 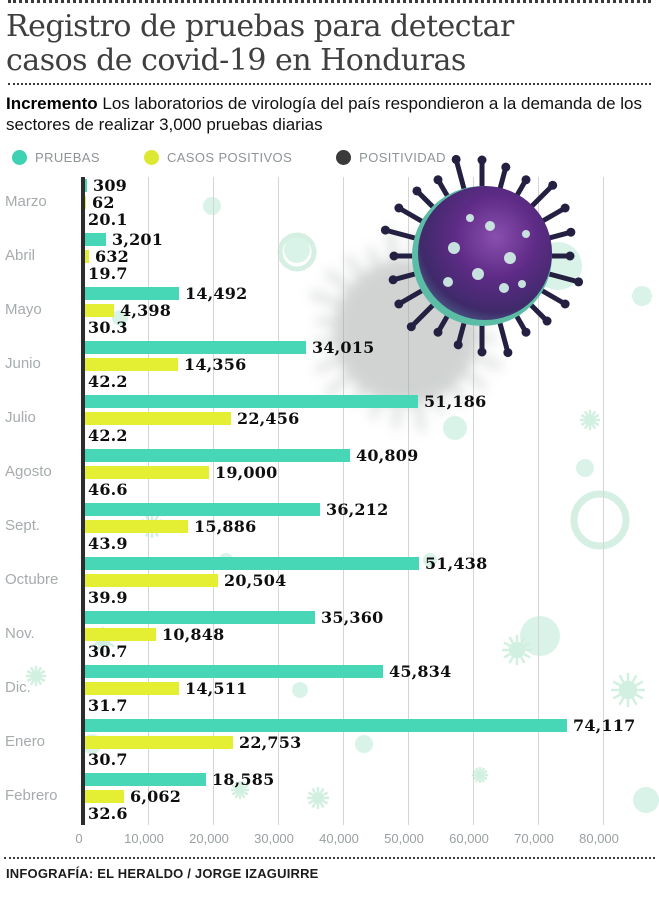 I want to click on casos-bar-line: 10,848, so click(x=372, y=635).